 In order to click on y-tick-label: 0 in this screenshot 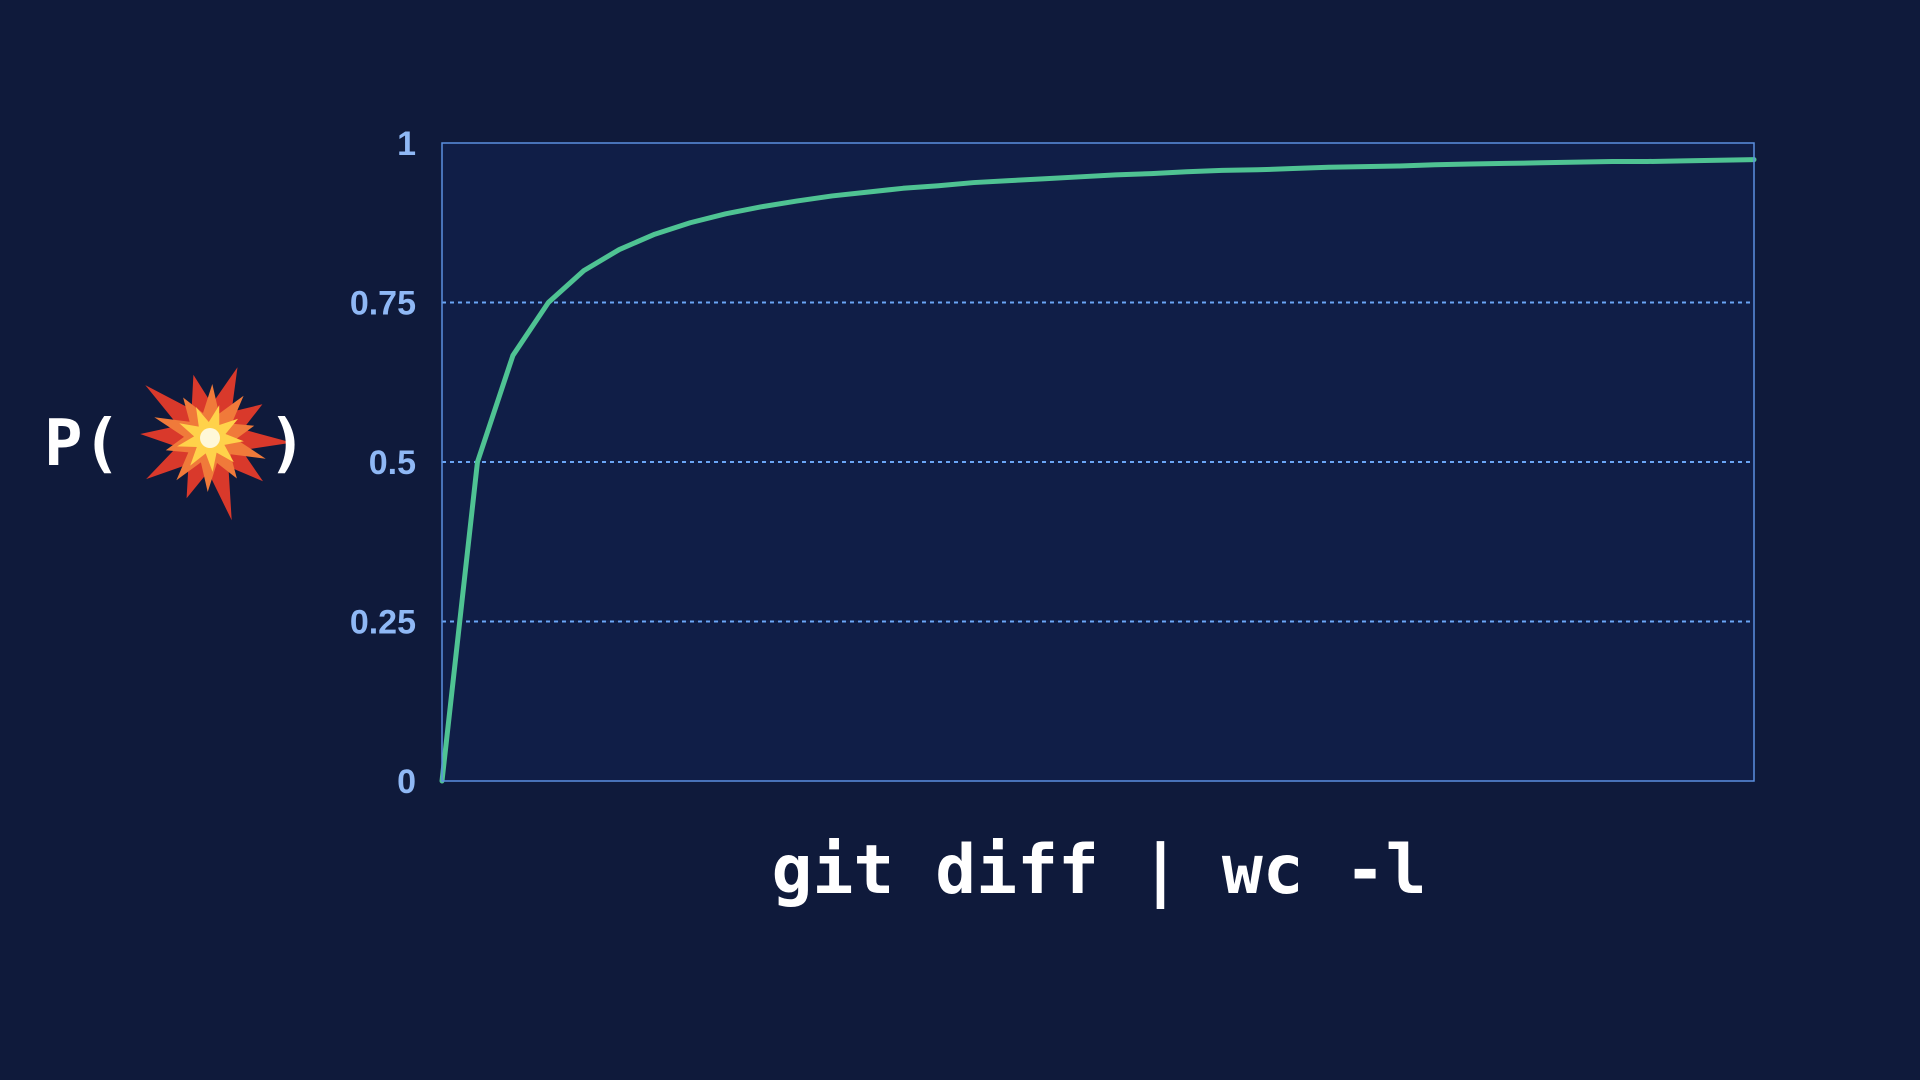, I will do `click(406, 782)`.